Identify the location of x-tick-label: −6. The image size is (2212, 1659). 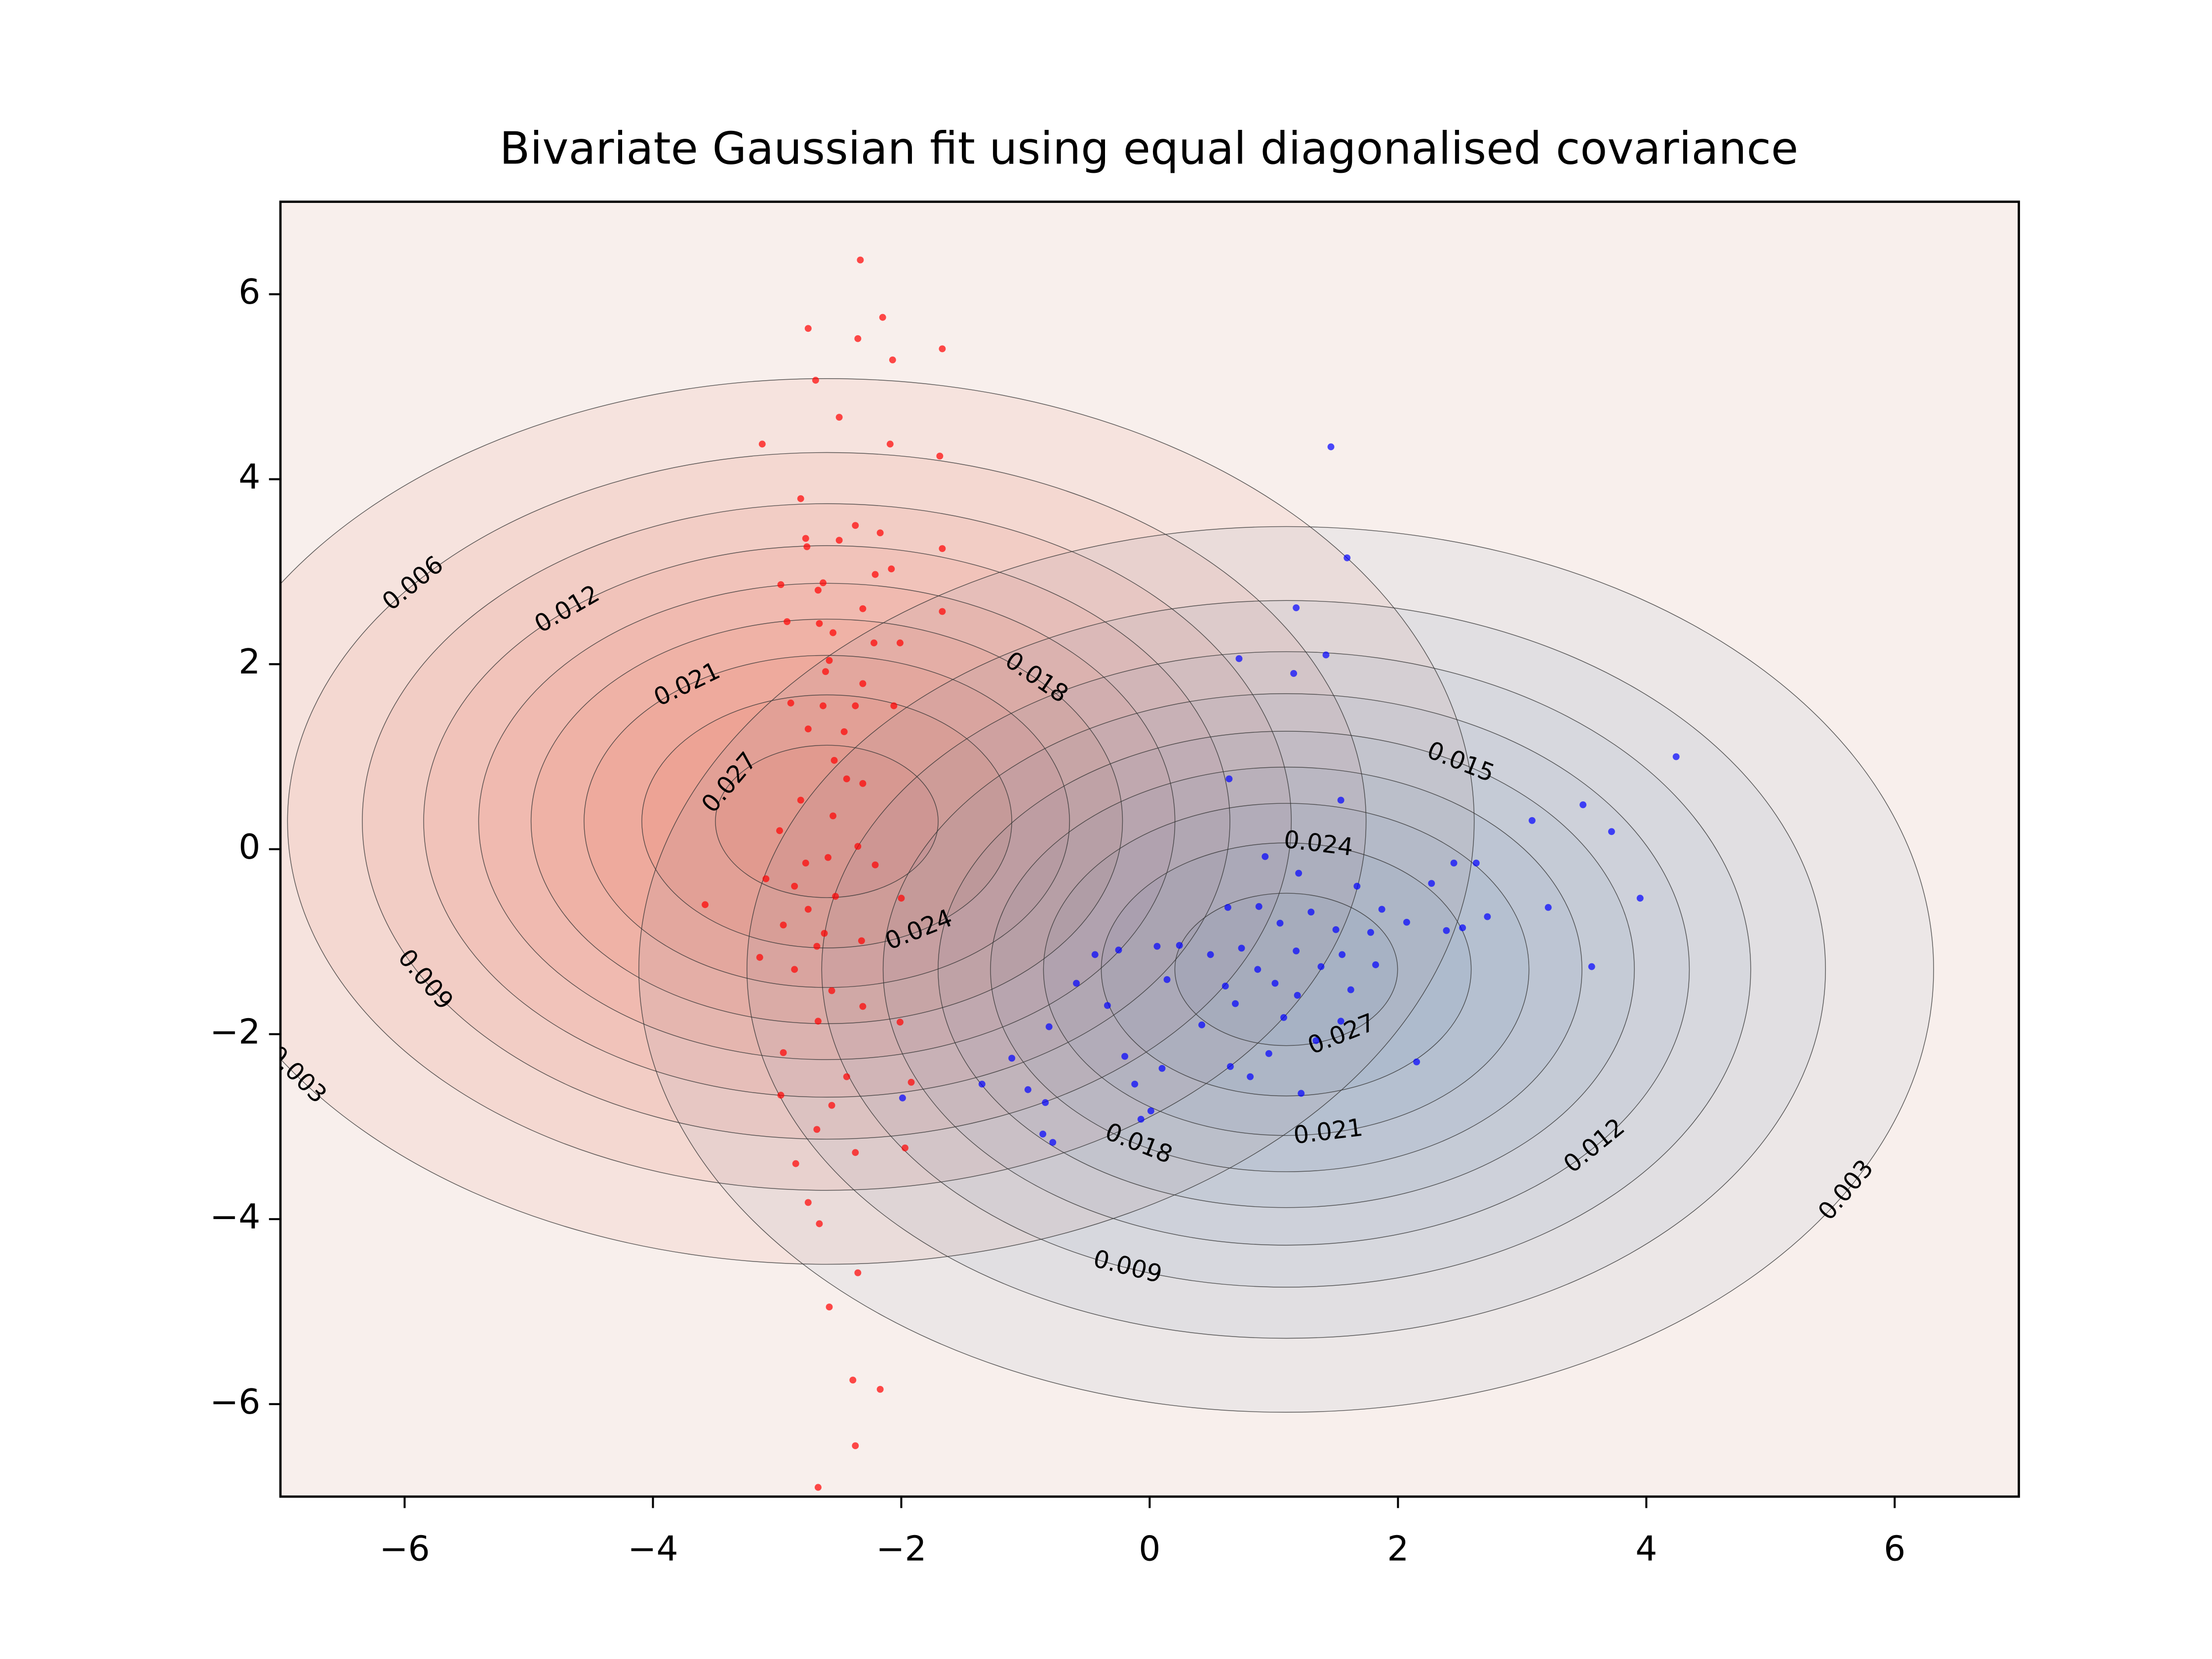
(404, 1549).